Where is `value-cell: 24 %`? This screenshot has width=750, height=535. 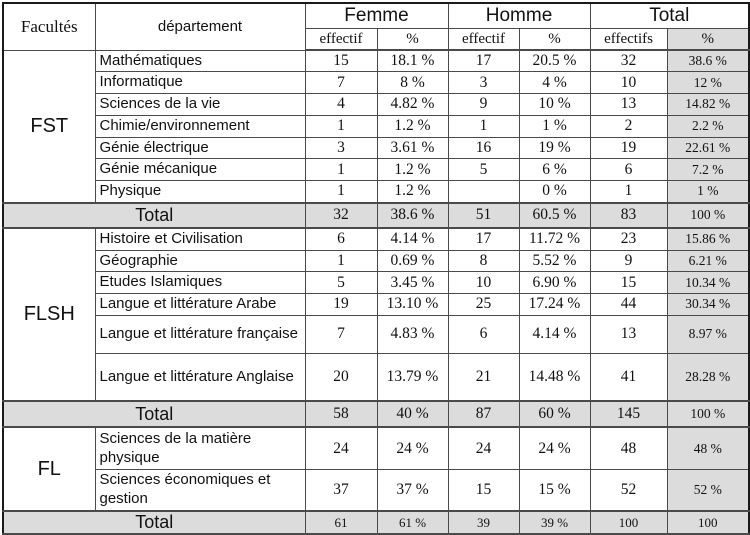 value-cell: 24 % is located at coordinates (554, 448).